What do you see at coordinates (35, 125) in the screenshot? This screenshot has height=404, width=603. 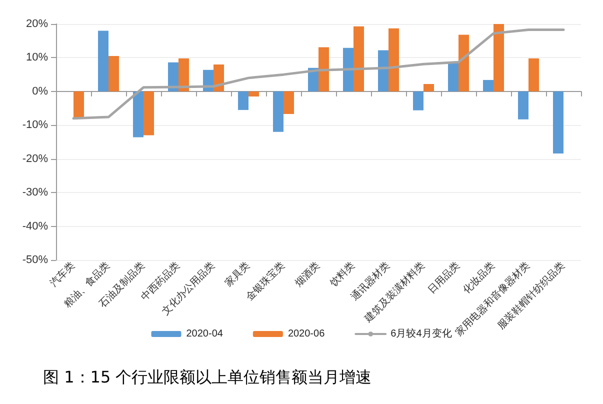 I see `y-tick-label: -10%` at bounding box center [35, 125].